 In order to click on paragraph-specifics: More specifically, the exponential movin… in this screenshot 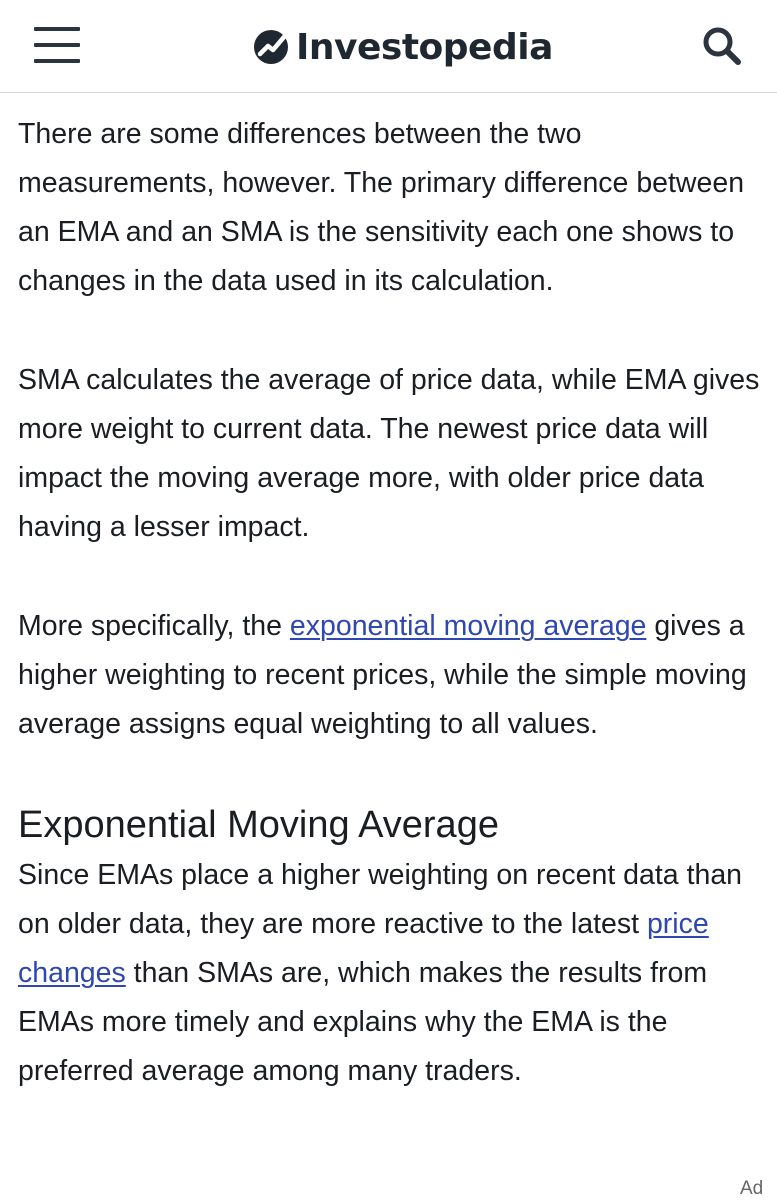, I will do `click(382, 675)`.